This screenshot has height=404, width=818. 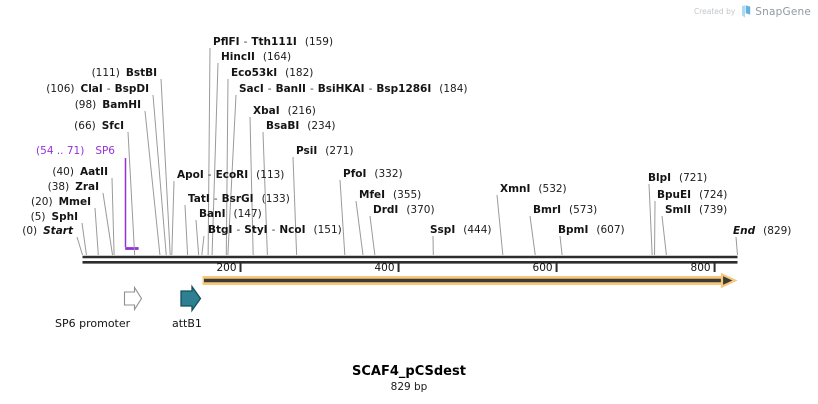 What do you see at coordinates (373, 174) in the screenshot?
I see `site-label-pfoi: PfoI (332)` at bounding box center [373, 174].